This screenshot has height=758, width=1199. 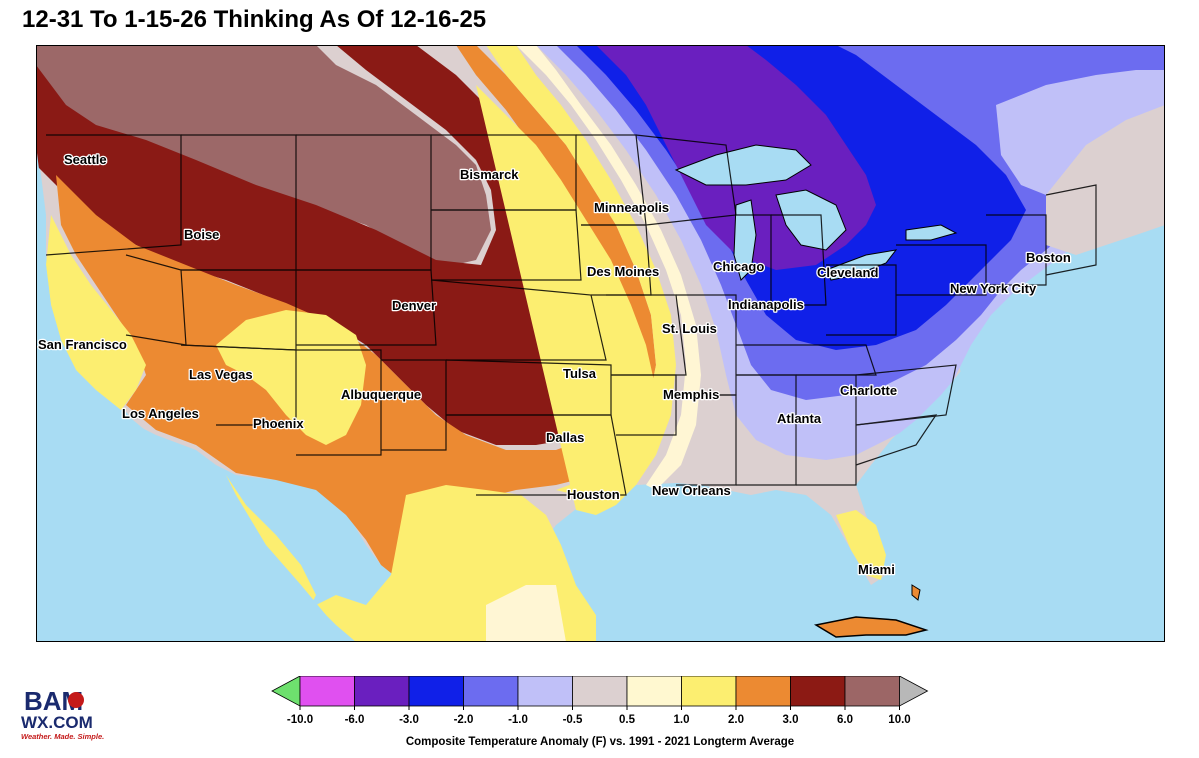 What do you see at coordinates (464, 720) in the screenshot?
I see `legend-tick-label: -2.0` at bounding box center [464, 720].